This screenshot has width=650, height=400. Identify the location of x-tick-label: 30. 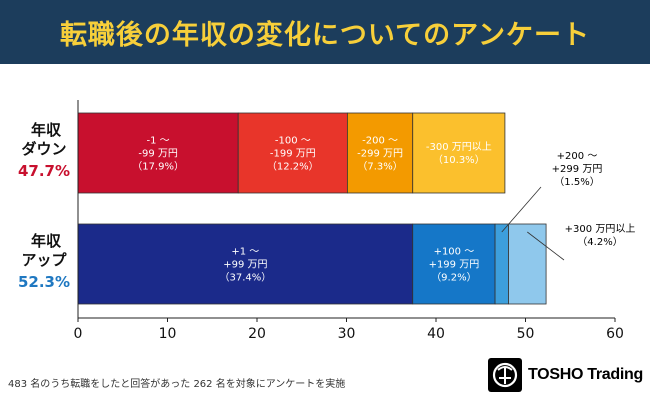
(347, 334).